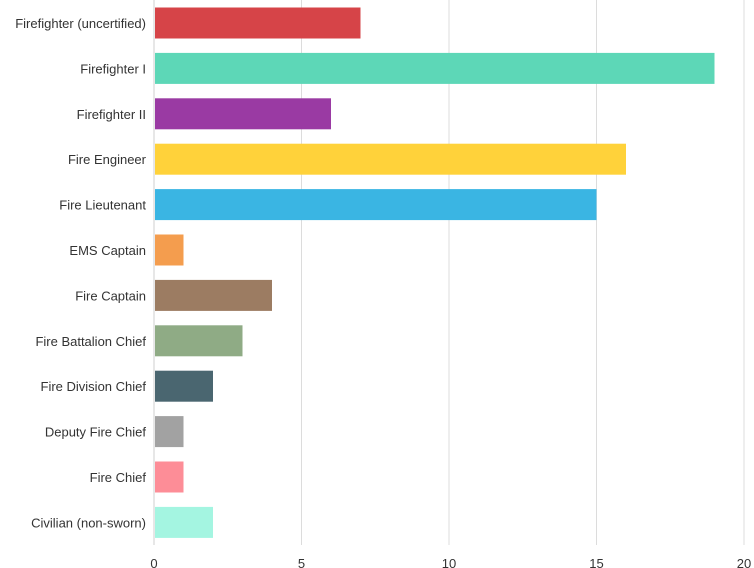 This screenshot has width=754, height=568. I want to click on category-label: Fire Lieutenant, so click(102, 205).